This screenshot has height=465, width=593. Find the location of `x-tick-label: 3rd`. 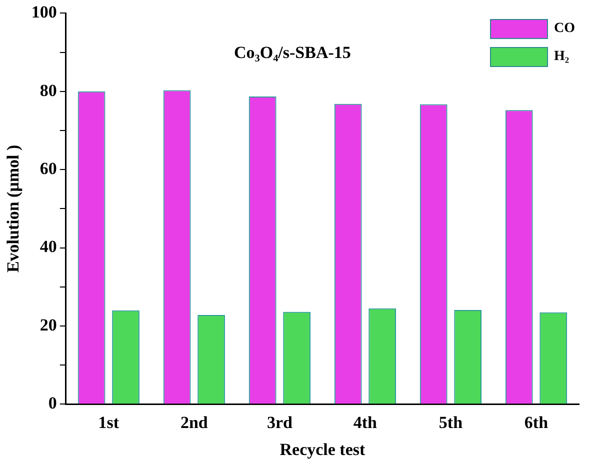

x-tick-label: 3rd is located at coordinates (279, 422).